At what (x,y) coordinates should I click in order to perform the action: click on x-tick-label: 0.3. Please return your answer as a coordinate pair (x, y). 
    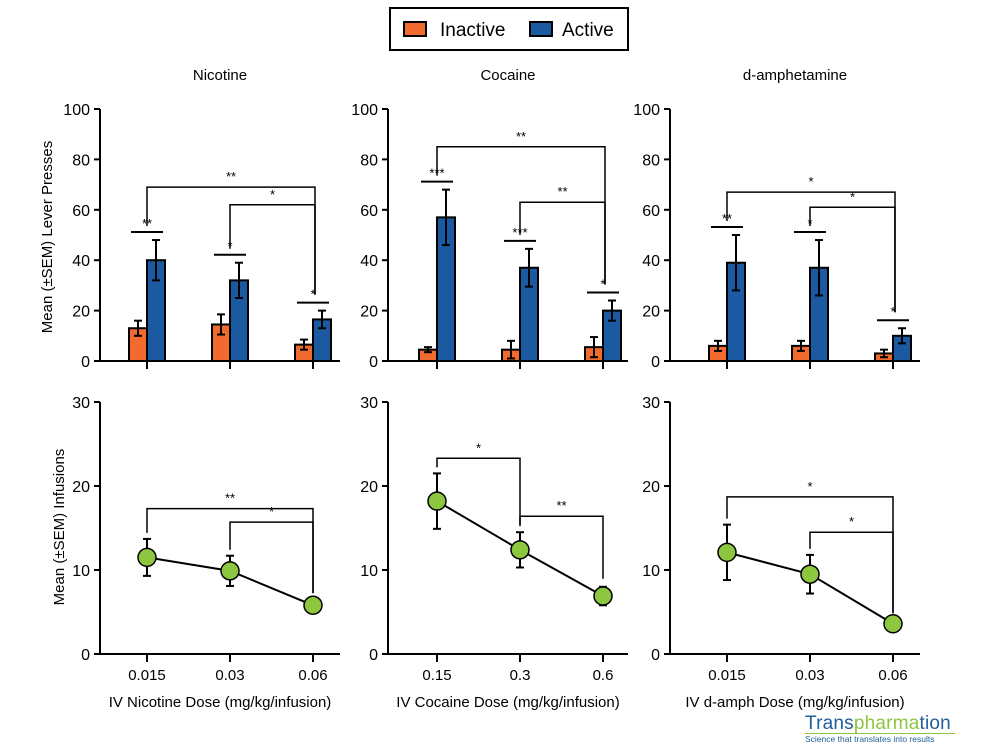
    Looking at the image, I should click on (520, 675).